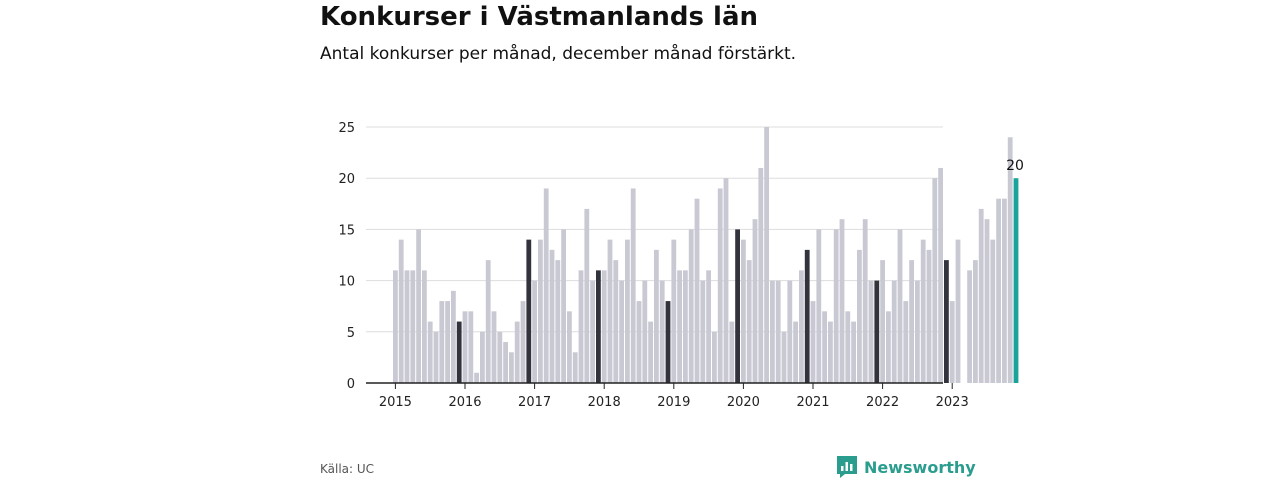 The image size is (1280, 480). I want to click on bar-chart-logo-icon, so click(847, 467).